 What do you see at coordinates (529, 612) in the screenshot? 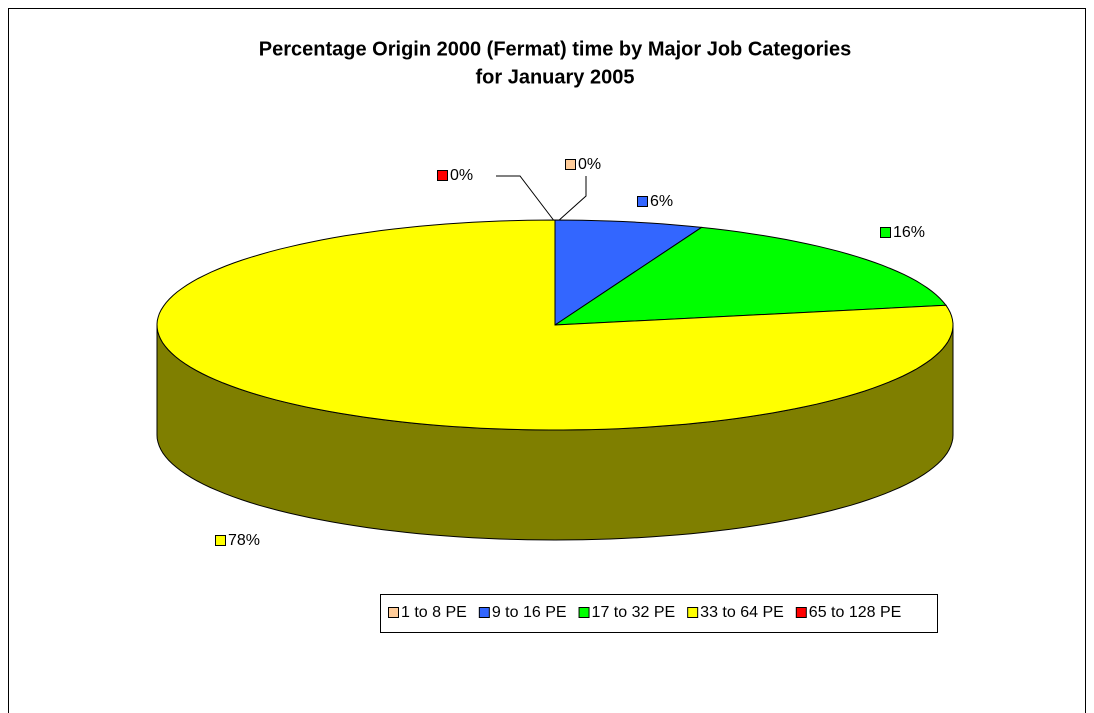
I see `legend-label: 9 to 16 PE` at bounding box center [529, 612].